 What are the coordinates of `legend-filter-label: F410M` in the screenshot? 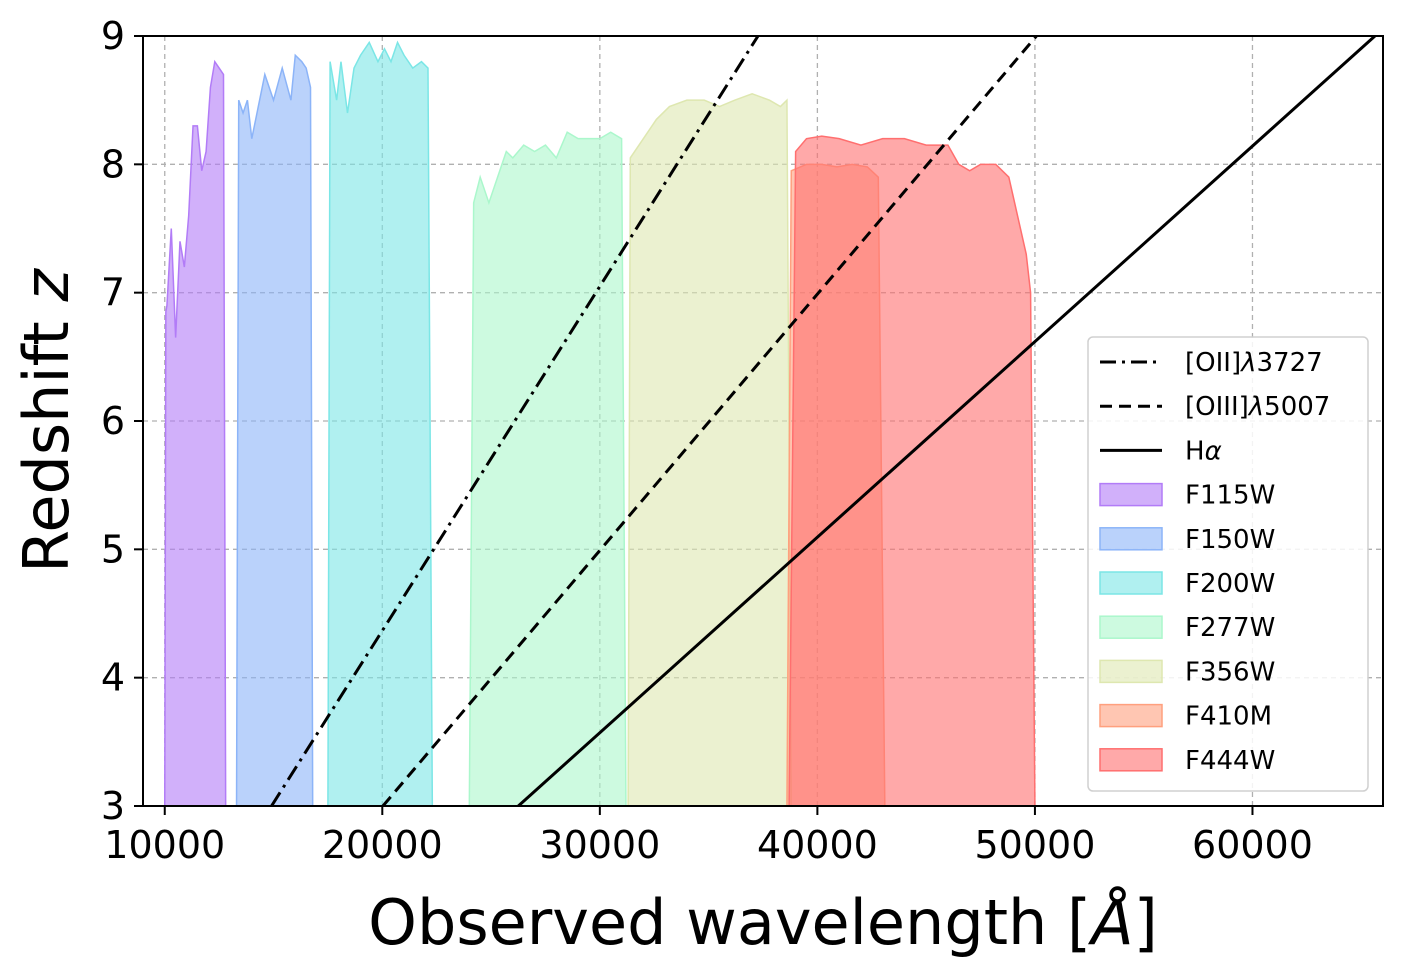 It's located at (1228, 717).